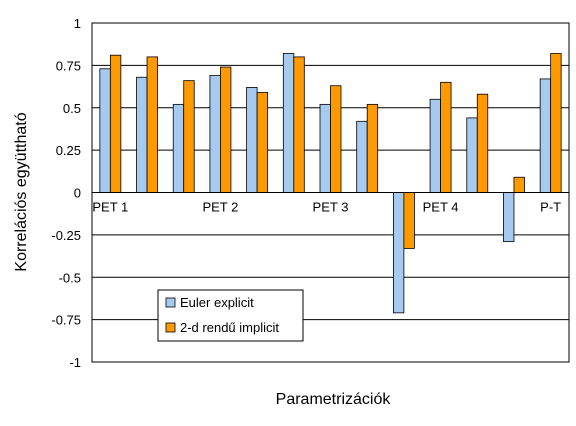  I want to click on legend-box, so click(230, 315).